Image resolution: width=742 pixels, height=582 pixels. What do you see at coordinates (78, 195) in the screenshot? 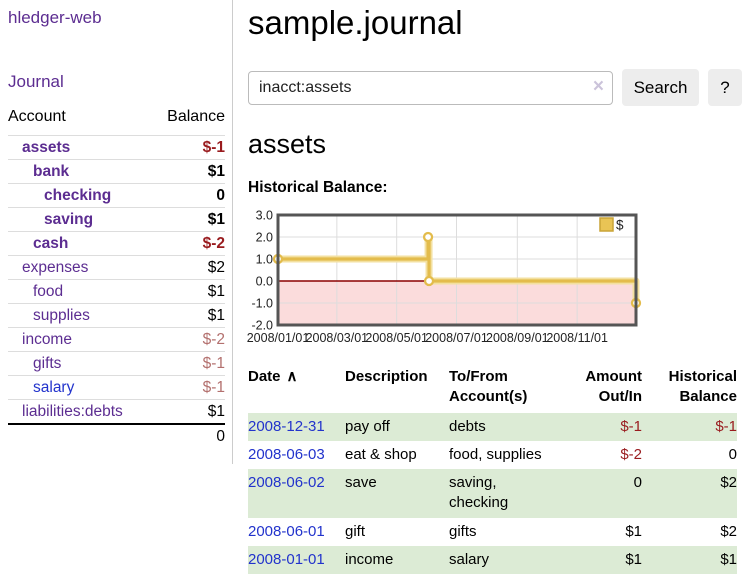
I see `account-link-checking: checking` at bounding box center [78, 195].